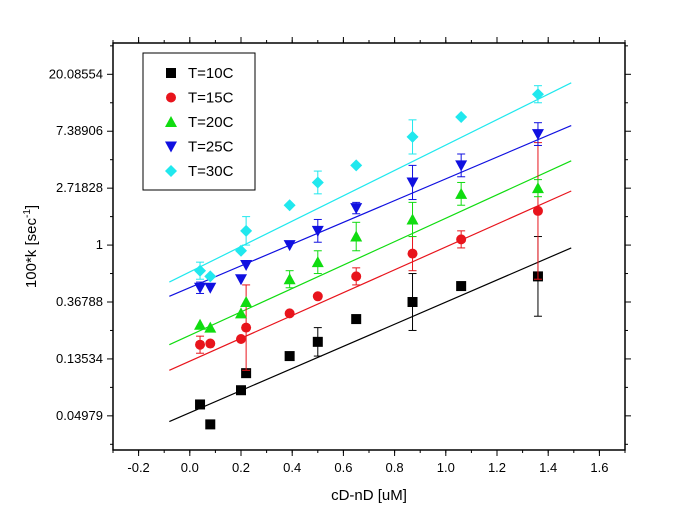  I want to click on legend-label: T=25C, so click(211, 147).